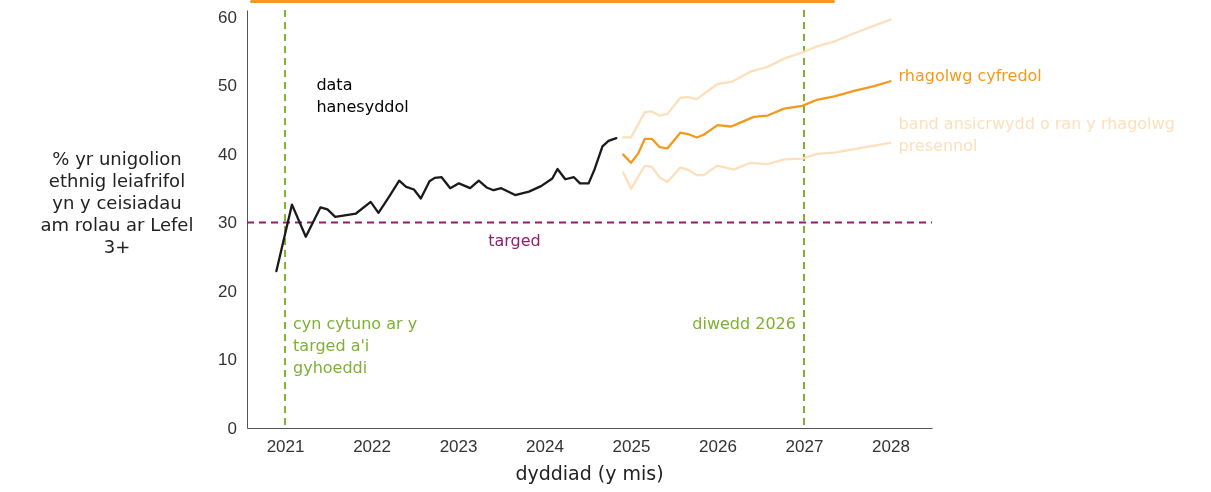 This screenshot has width=1211, height=492. What do you see at coordinates (227, 223) in the screenshot?
I see `y-tick-label: 30` at bounding box center [227, 223].